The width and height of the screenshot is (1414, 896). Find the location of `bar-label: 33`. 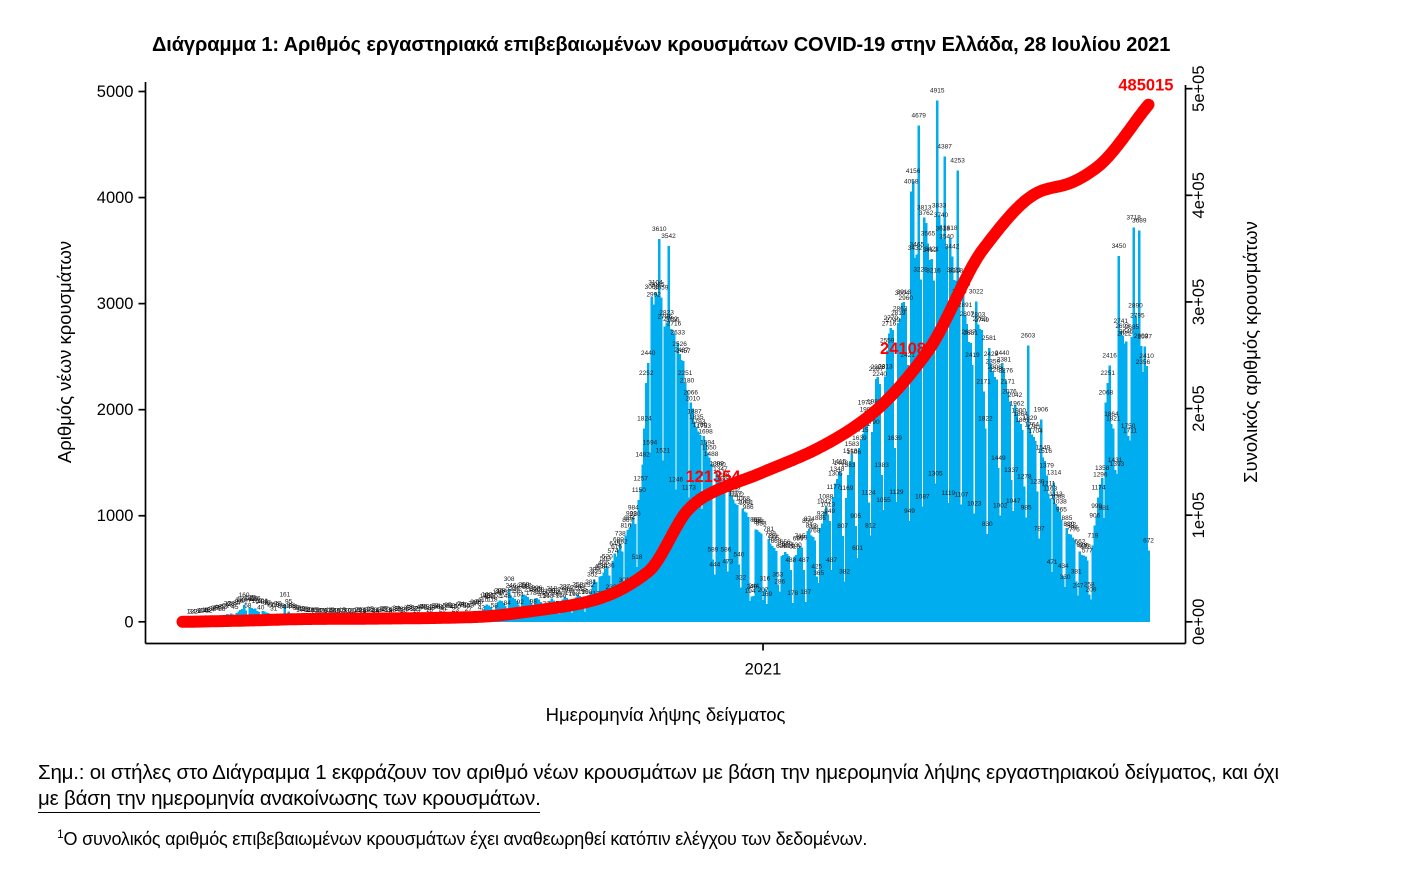

bar-label: 33 is located at coordinates (413, 608).